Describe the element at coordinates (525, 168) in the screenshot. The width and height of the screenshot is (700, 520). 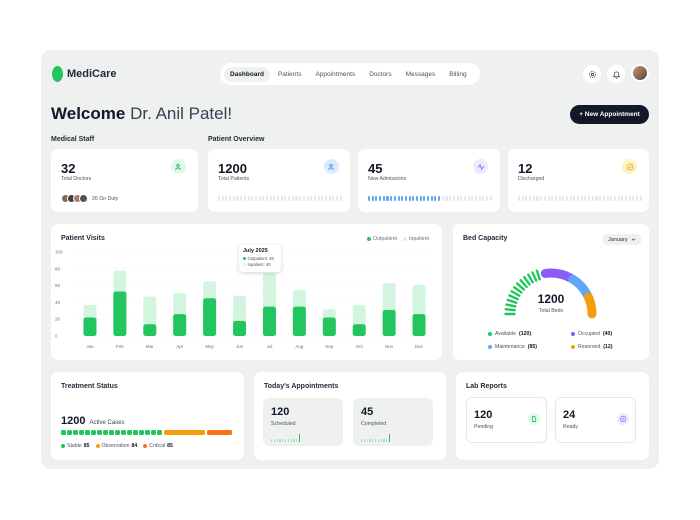
I see `discharged-value: 12` at that location.